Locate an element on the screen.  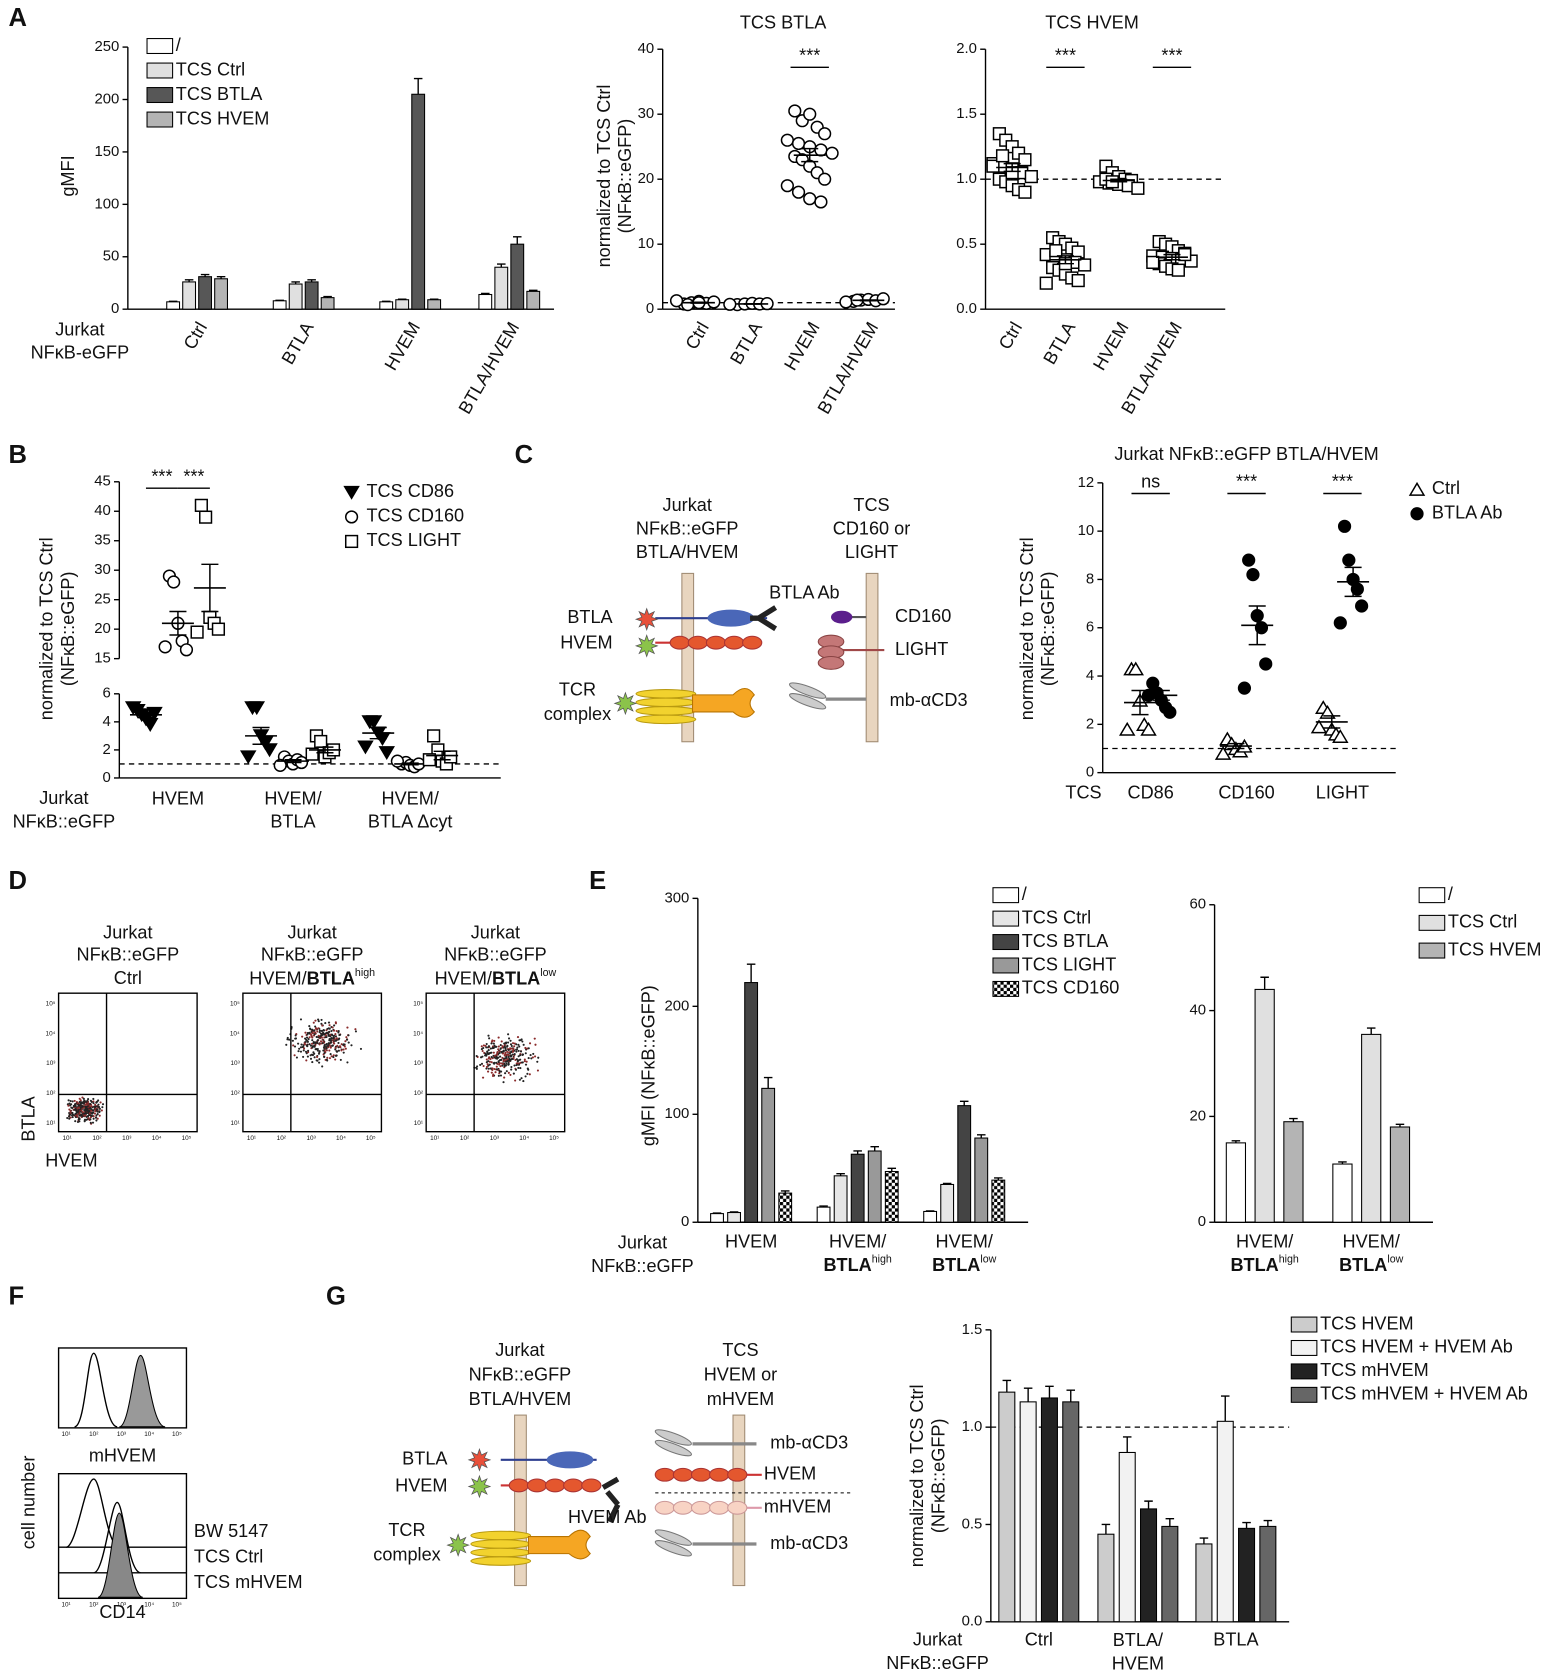
star-icon is located at coordinates (646, 619).